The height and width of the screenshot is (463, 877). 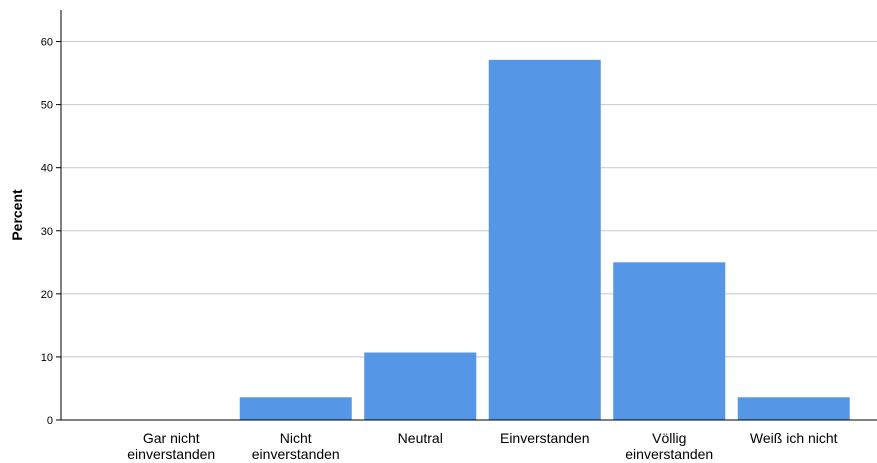 I want to click on y-tick-labels: 0 10 20 30 40 50 60, so click(x=47, y=232).